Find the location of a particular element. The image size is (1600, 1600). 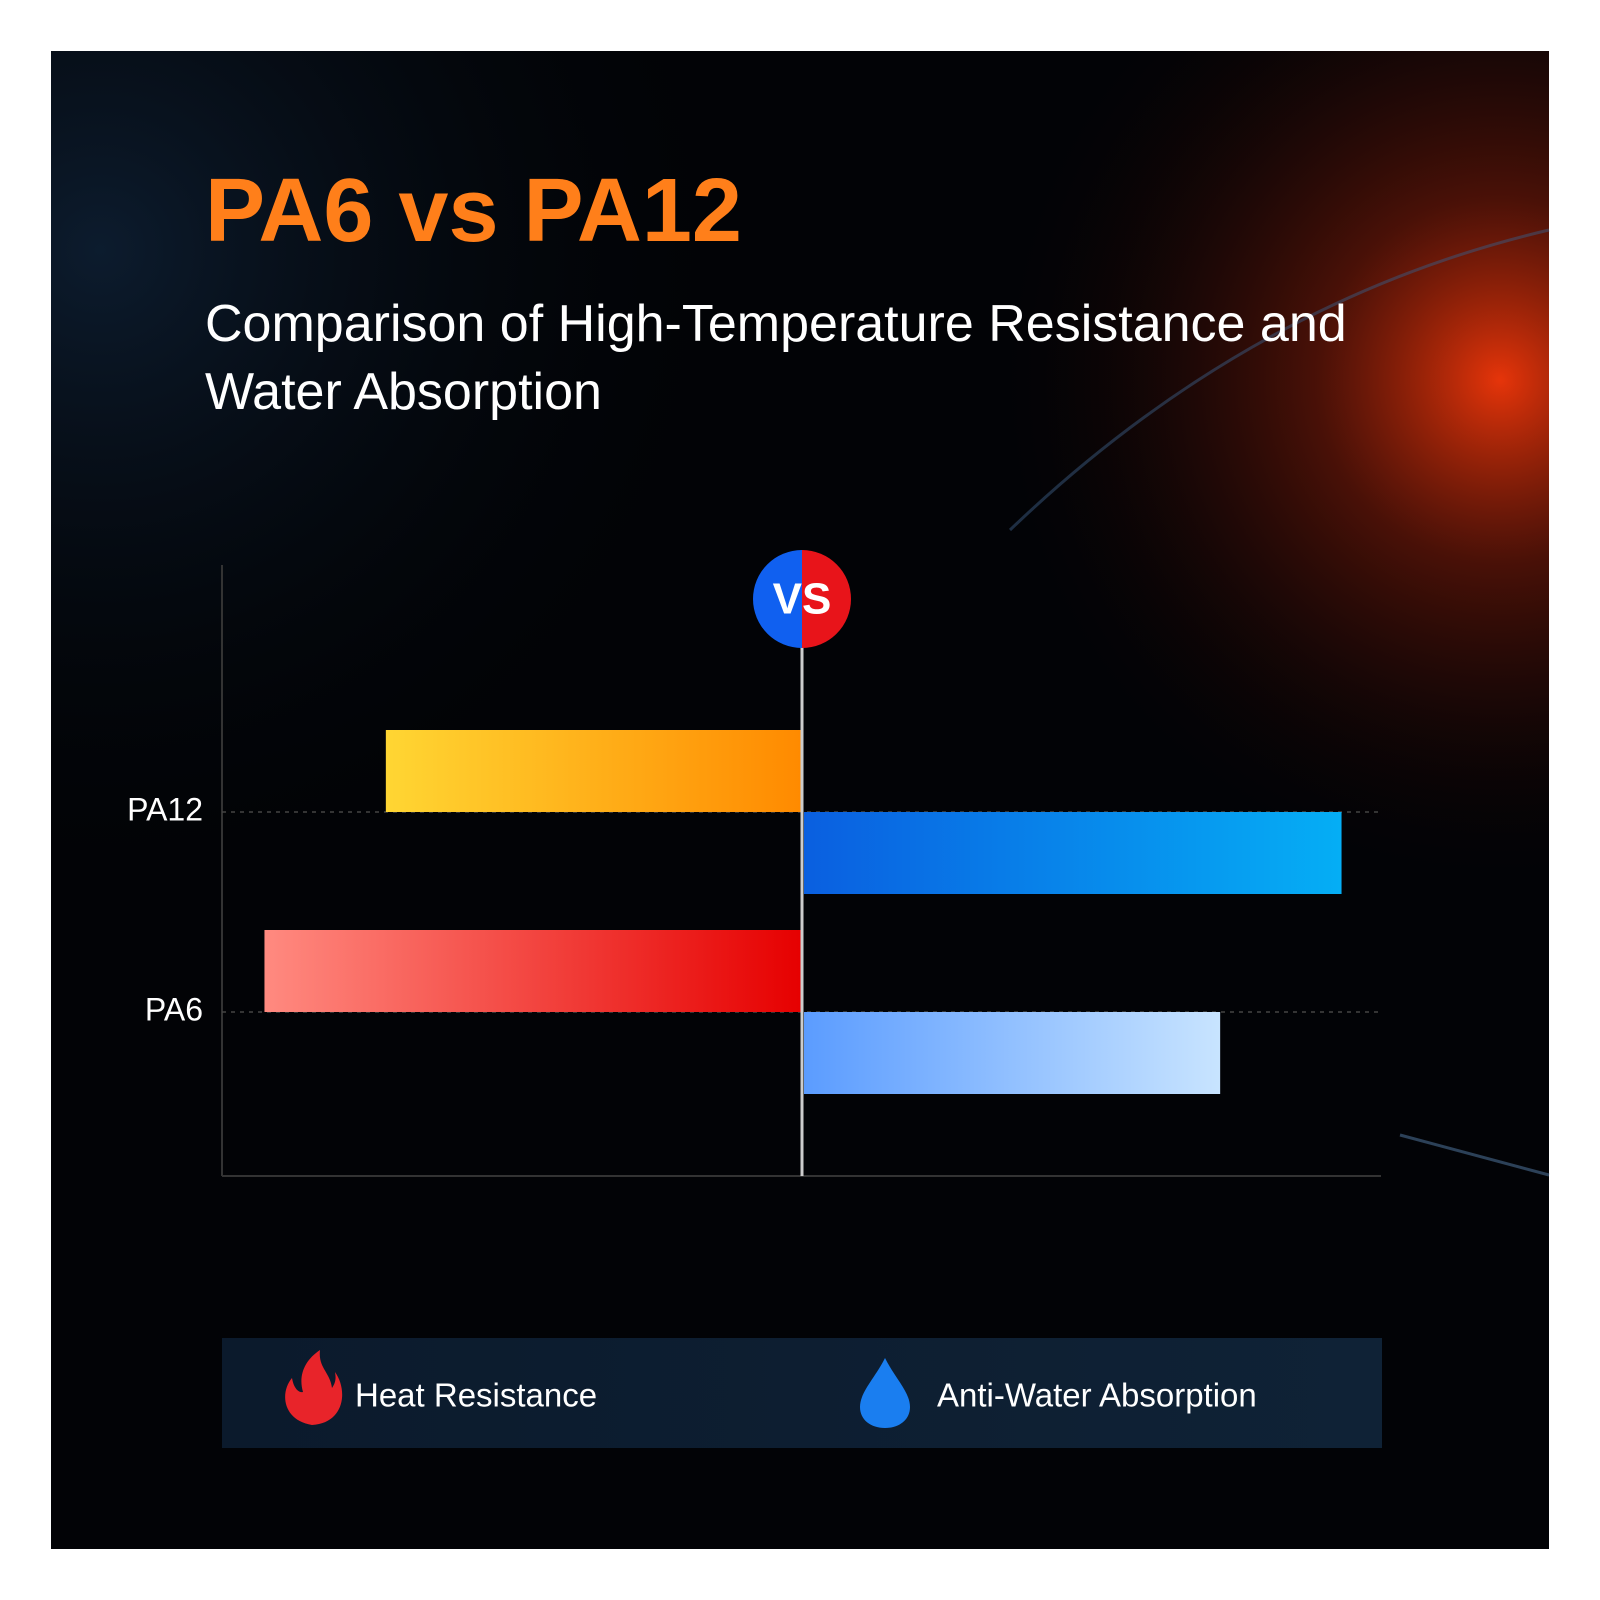

legend-label: Anti-Water Absorption is located at coordinates (1097, 1395).